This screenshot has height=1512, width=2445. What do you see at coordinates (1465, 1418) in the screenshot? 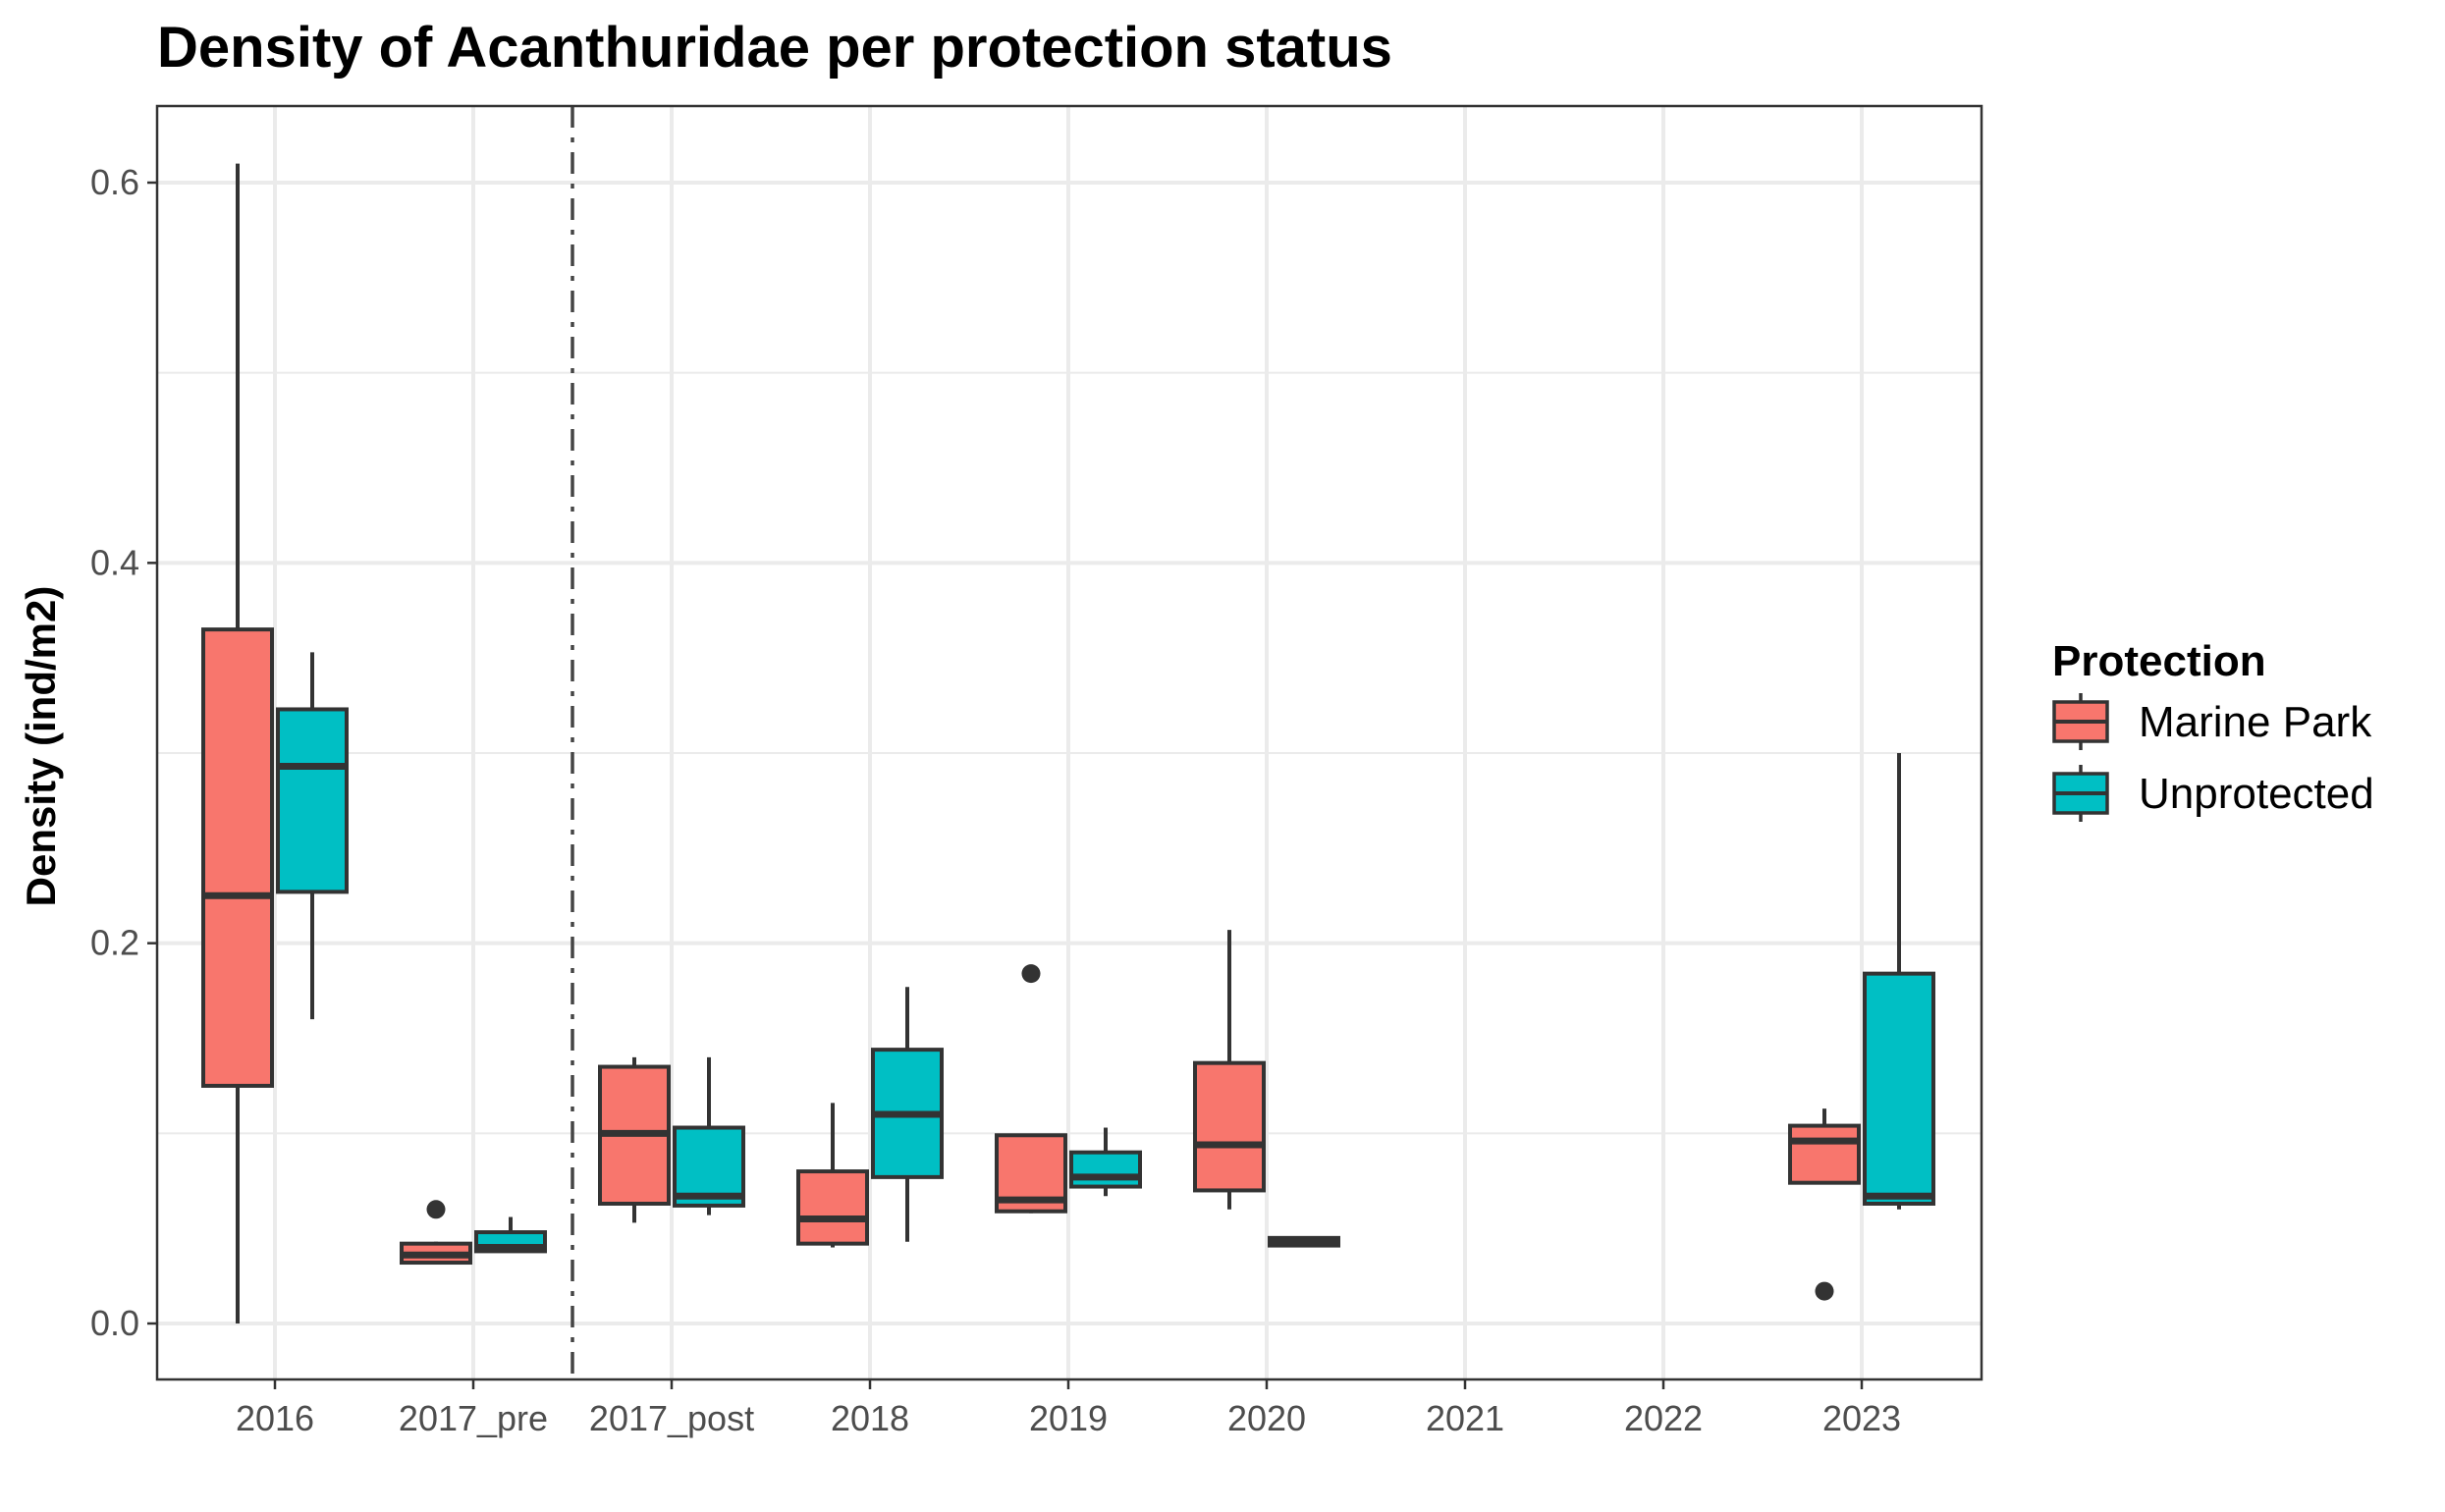
I see `x-tick-label: 2021` at bounding box center [1465, 1418].